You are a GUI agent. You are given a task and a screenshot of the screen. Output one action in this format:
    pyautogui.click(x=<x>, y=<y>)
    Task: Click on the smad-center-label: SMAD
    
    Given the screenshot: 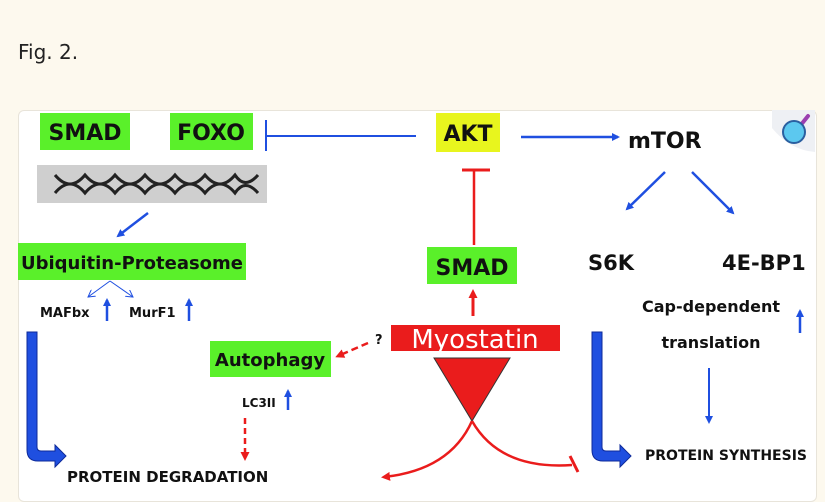 What is the action you would take?
    pyautogui.click(x=471, y=268)
    